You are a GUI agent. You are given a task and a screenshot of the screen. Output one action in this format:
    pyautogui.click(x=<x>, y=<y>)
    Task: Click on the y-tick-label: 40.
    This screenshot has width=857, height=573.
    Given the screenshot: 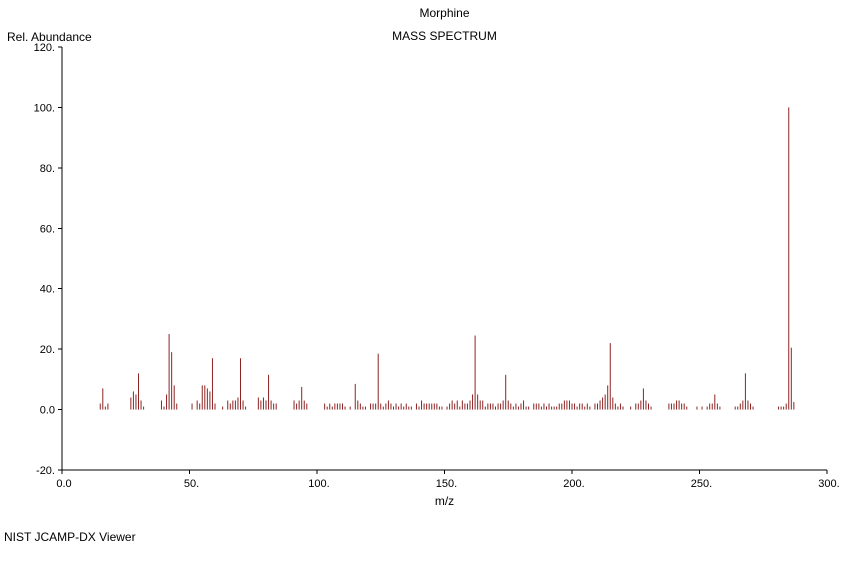 What is the action you would take?
    pyautogui.click(x=47, y=290)
    